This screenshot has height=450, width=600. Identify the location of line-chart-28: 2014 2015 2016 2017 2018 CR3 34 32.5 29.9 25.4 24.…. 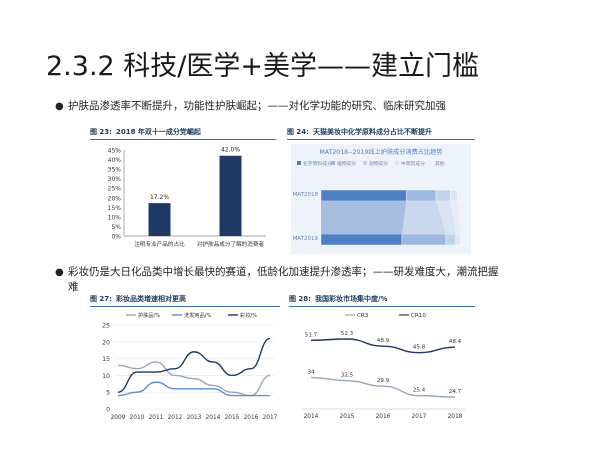
(383, 366).